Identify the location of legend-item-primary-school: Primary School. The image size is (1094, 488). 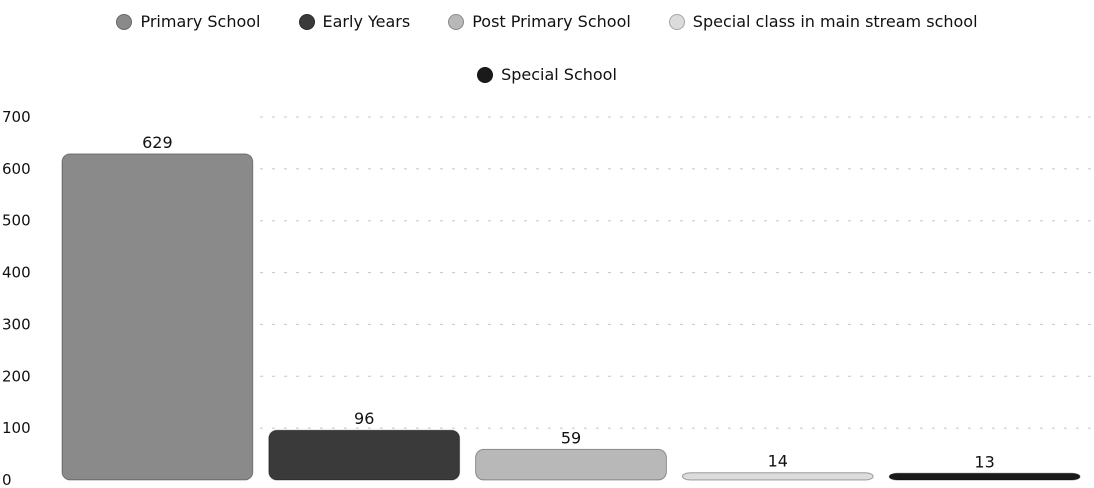
(188, 21).